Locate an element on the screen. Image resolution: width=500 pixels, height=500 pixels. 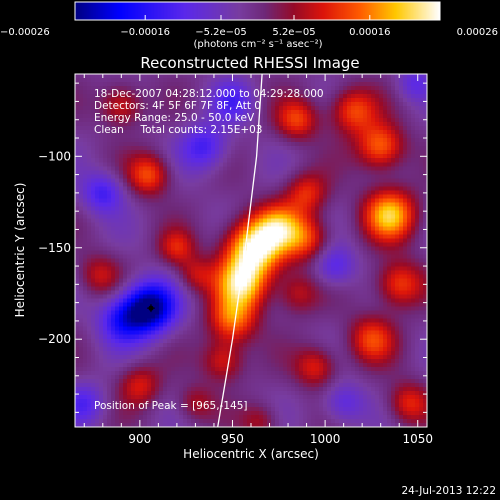
colorbar-tick-label: −0.00026 is located at coordinates (25, 32).